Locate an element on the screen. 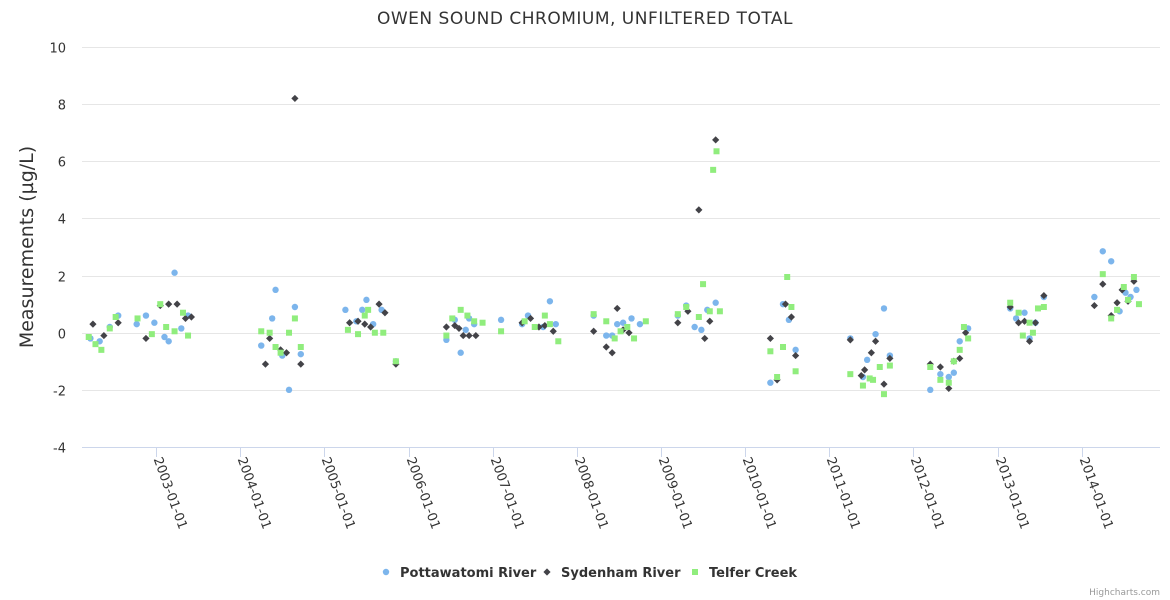 This screenshot has width=1170, height=600. legend-item: Telfer Creek is located at coordinates (744, 573).